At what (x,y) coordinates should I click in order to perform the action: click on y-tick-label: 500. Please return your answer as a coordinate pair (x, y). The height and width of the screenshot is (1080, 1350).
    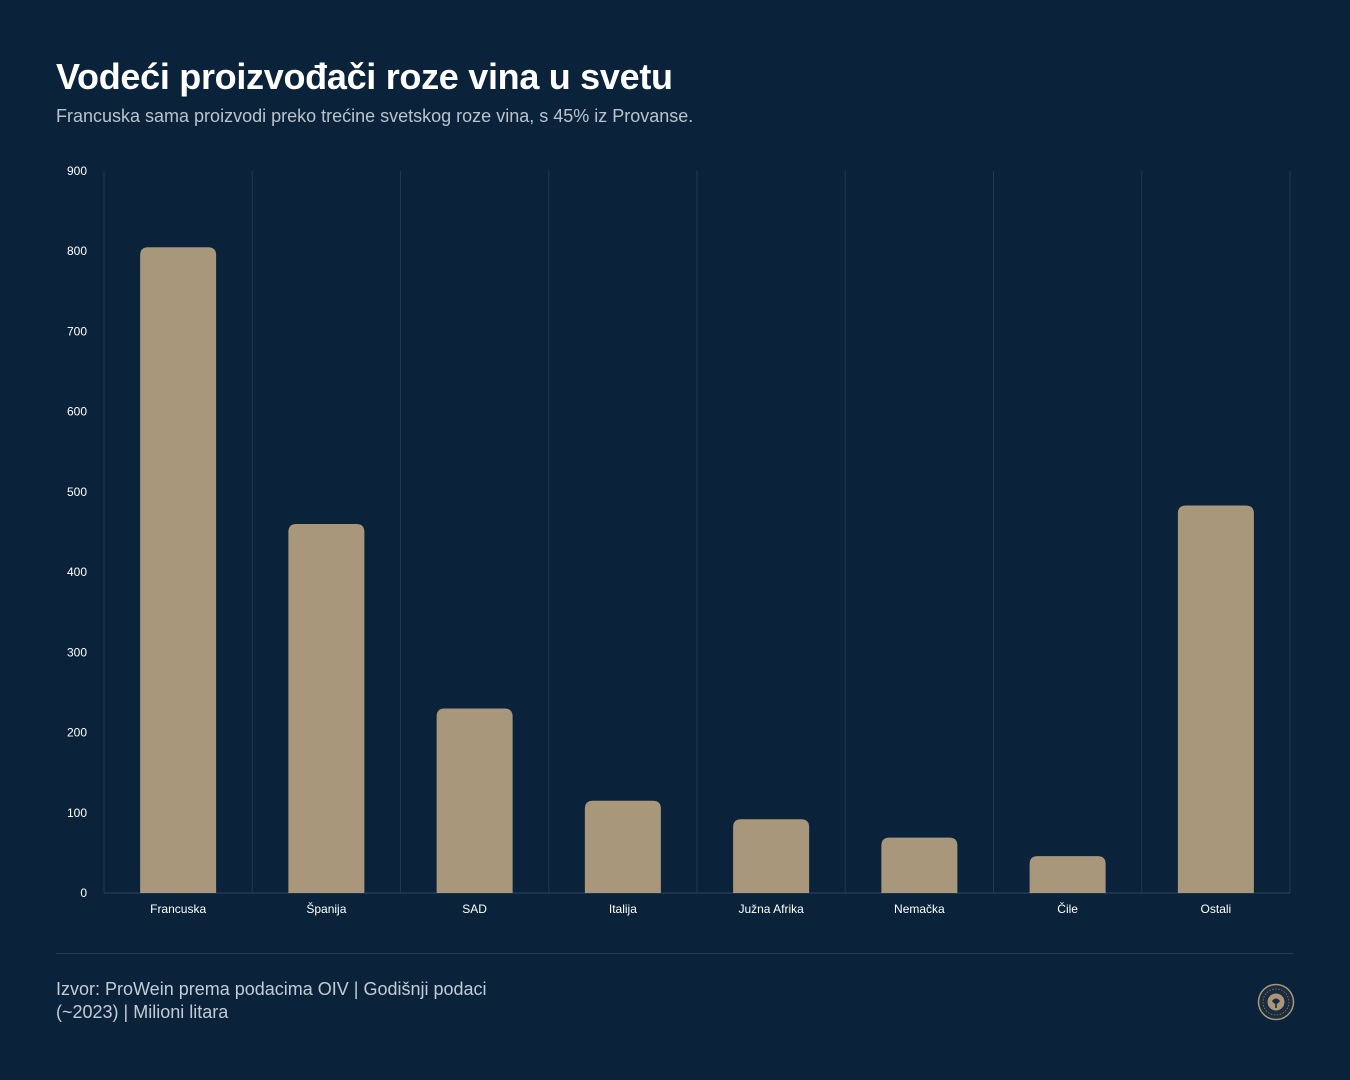
    Looking at the image, I should click on (77, 492).